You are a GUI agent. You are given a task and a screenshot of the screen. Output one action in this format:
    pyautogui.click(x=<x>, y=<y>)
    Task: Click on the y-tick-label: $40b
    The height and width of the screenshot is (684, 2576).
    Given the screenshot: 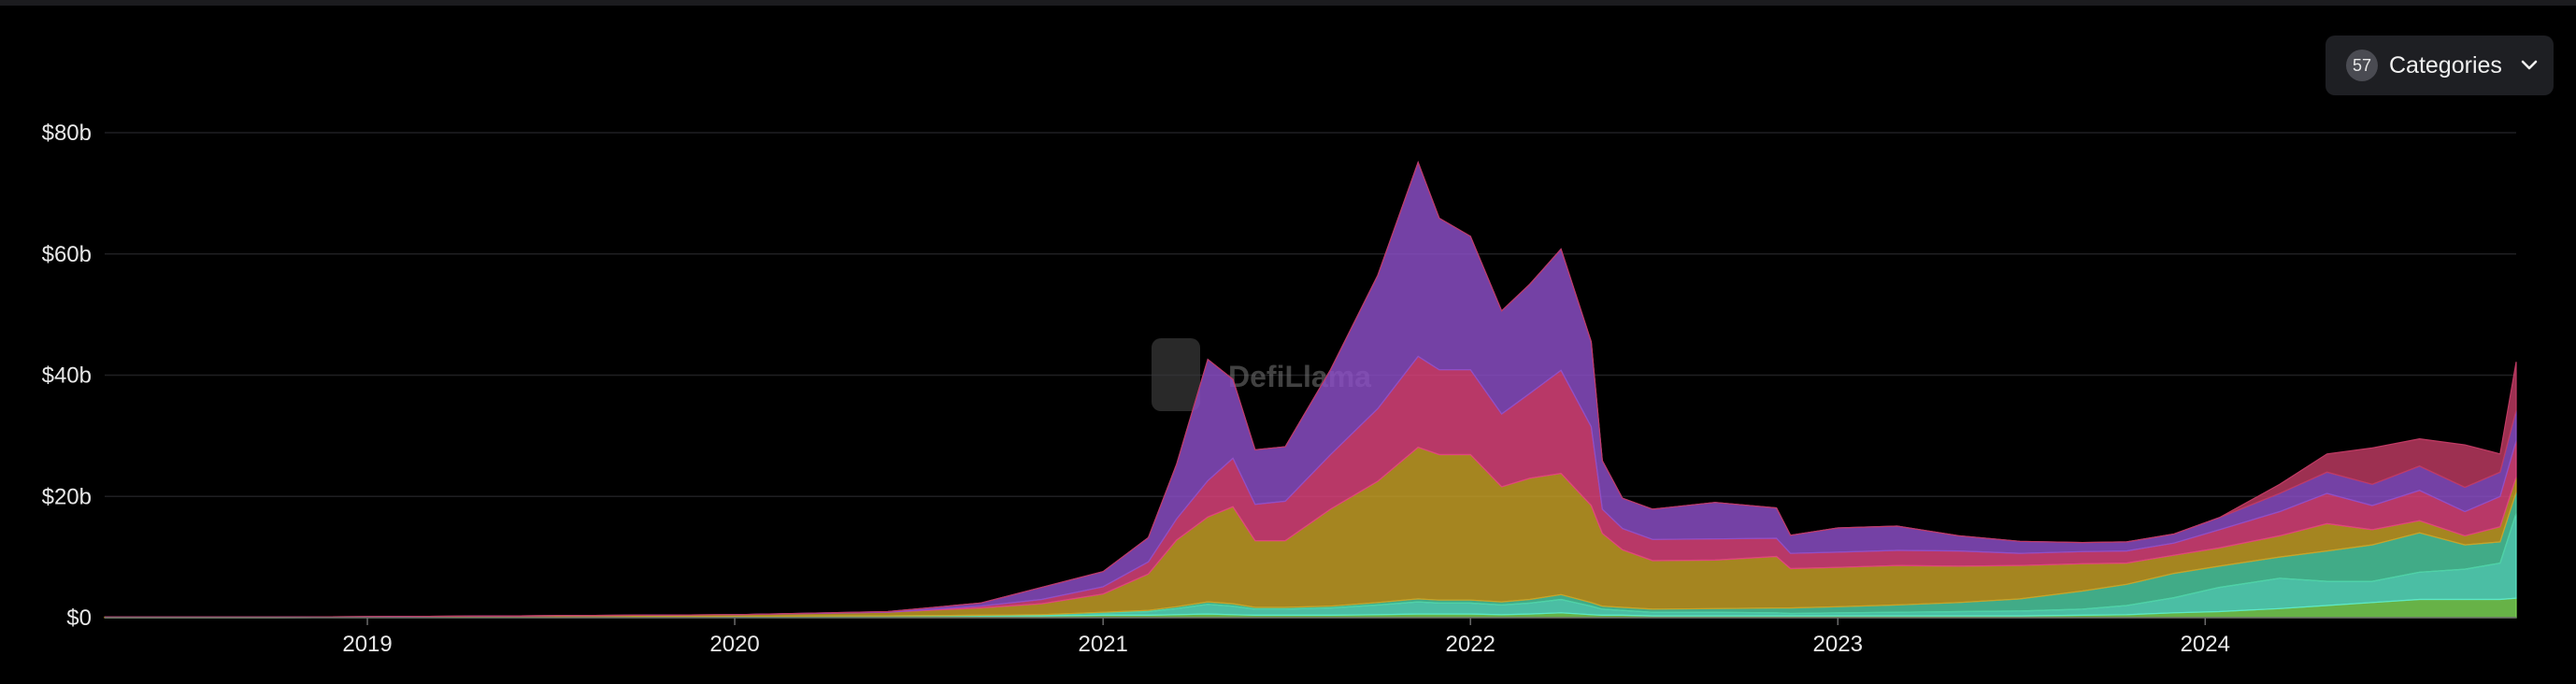 What is the action you would take?
    pyautogui.click(x=67, y=376)
    